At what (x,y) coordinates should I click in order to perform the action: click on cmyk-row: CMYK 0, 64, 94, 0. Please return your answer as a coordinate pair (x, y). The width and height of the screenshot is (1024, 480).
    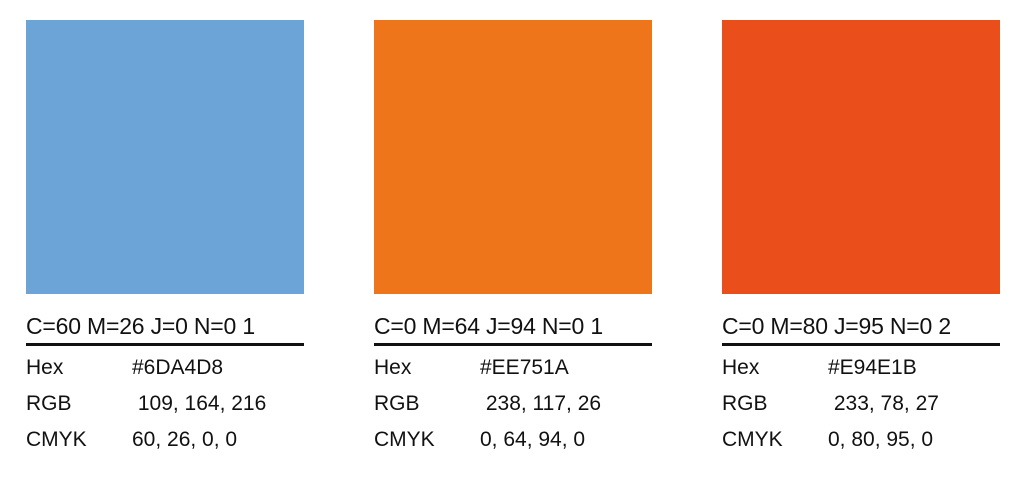
    Looking at the image, I should click on (513, 440).